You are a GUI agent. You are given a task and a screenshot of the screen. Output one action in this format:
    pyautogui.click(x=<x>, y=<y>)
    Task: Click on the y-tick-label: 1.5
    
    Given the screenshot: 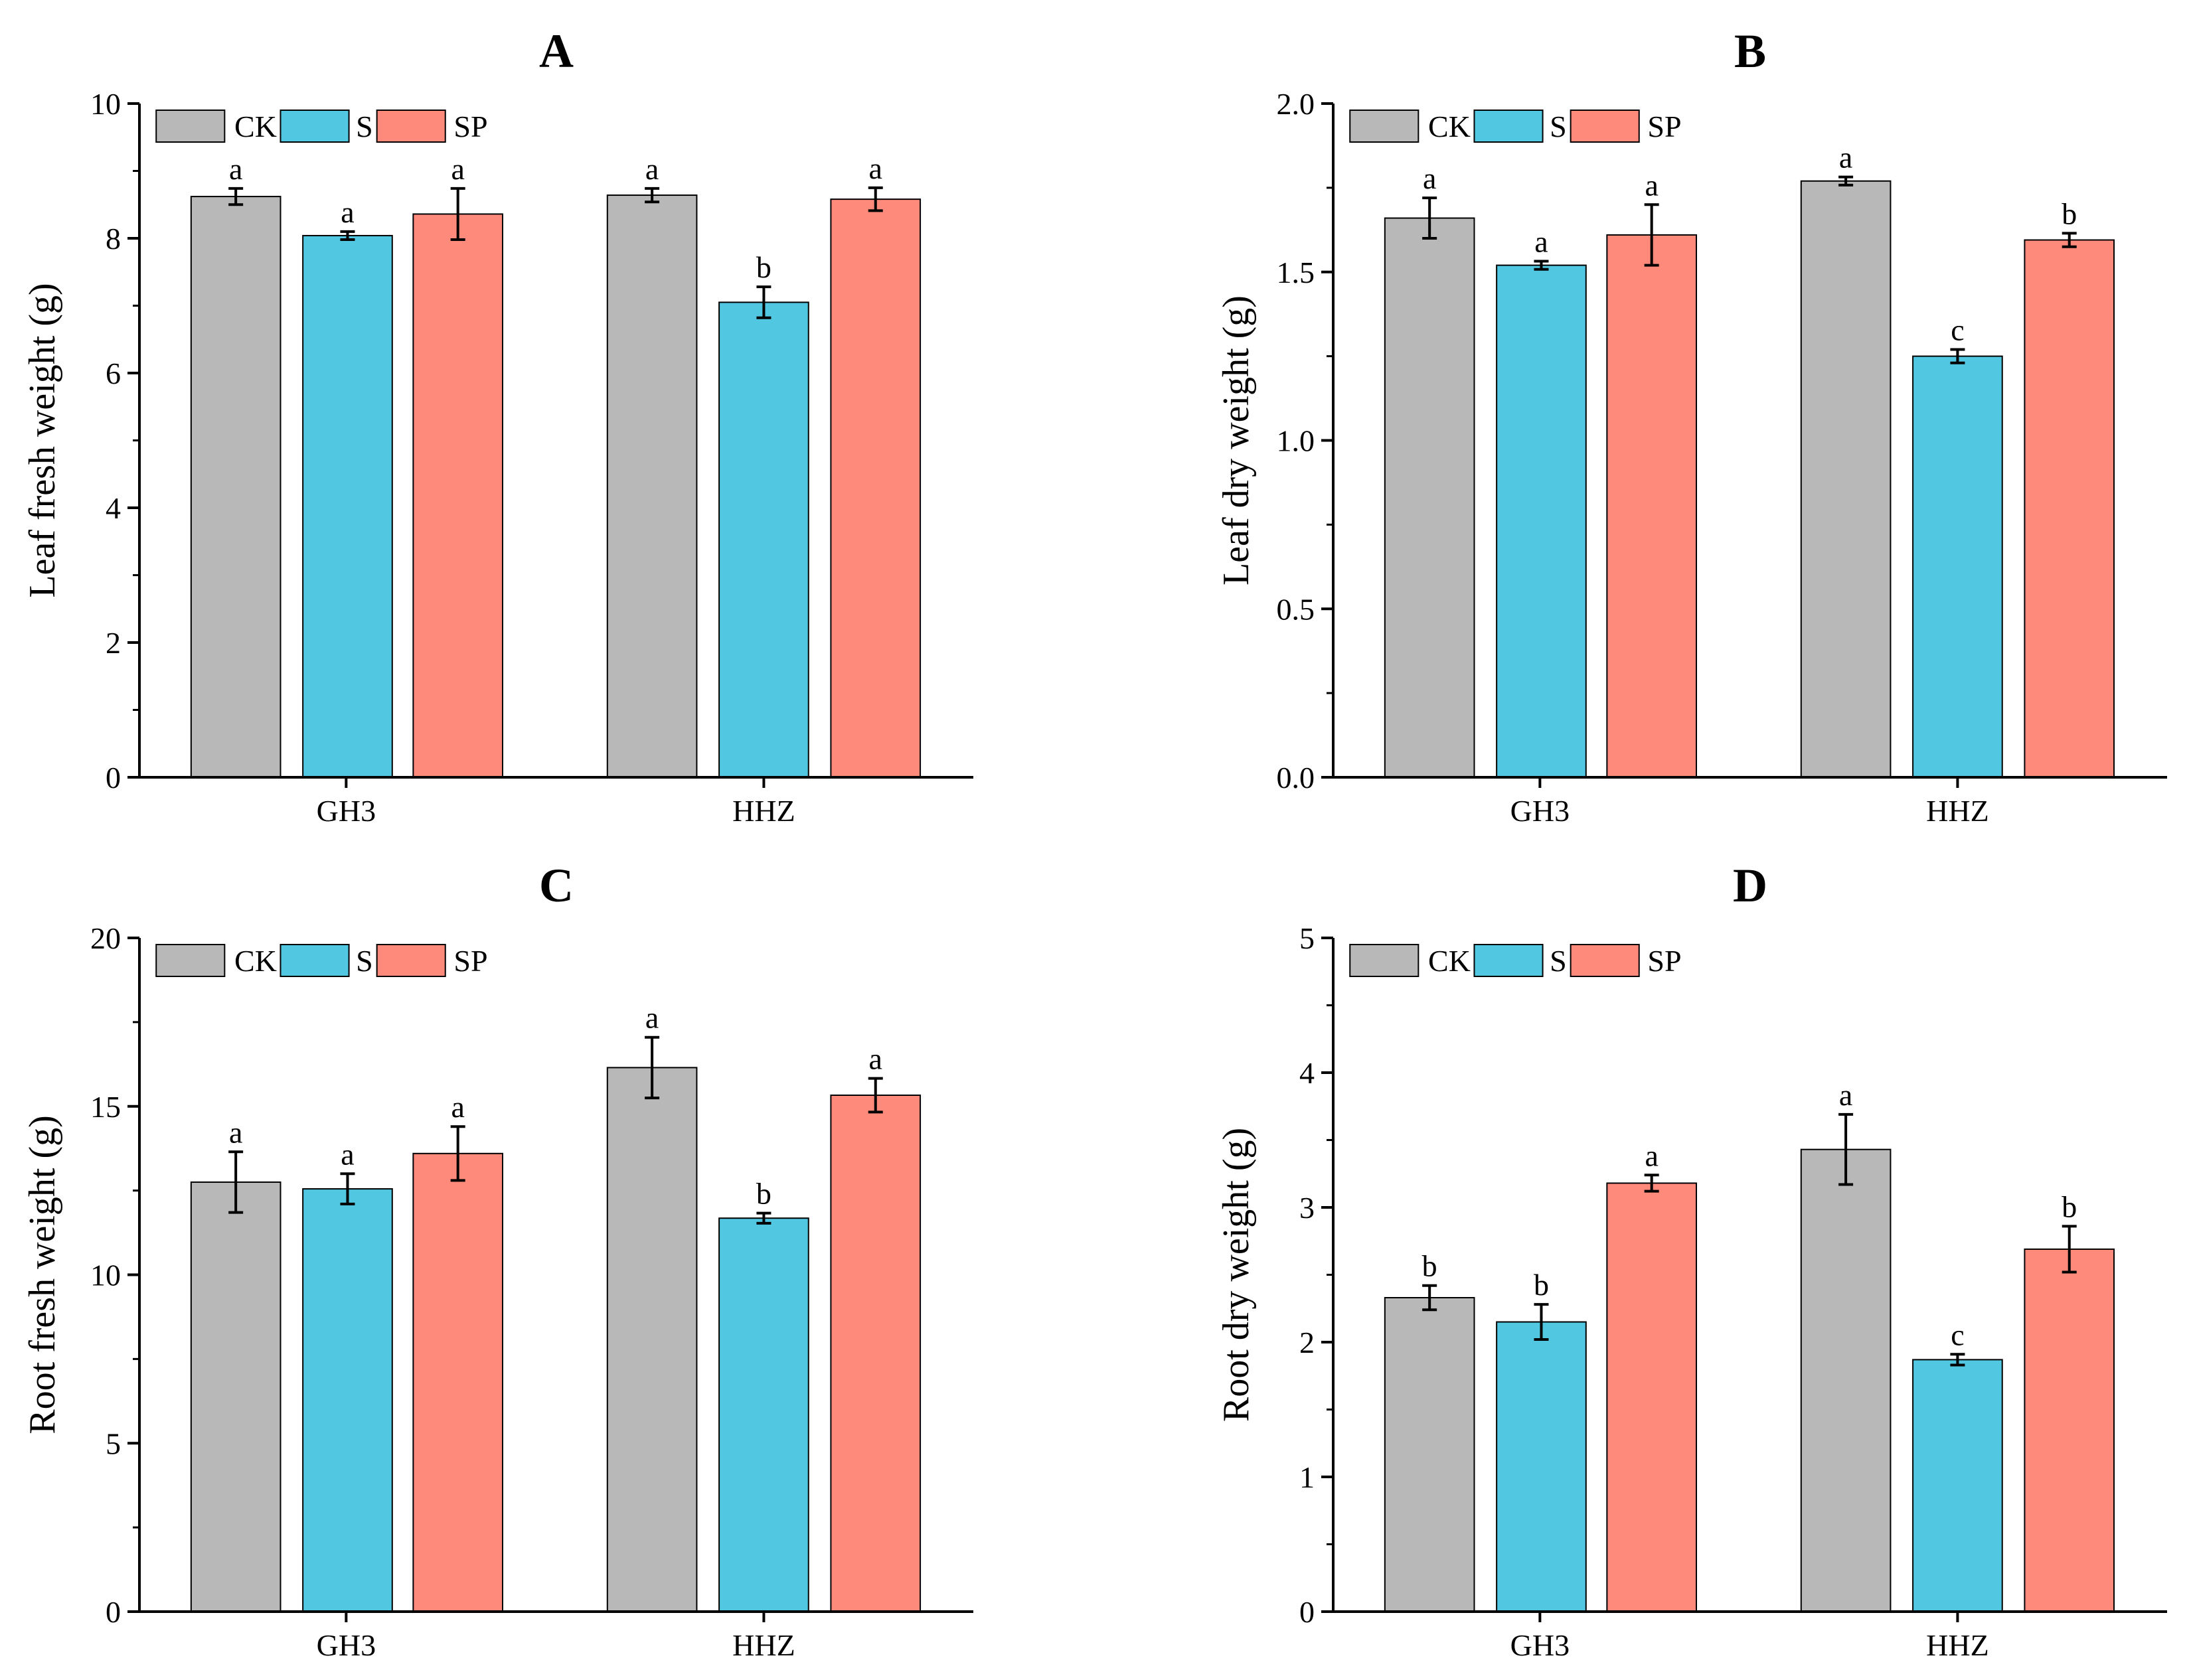 What is the action you would take?
    pyautogui.click(x=1296, y=272)
    